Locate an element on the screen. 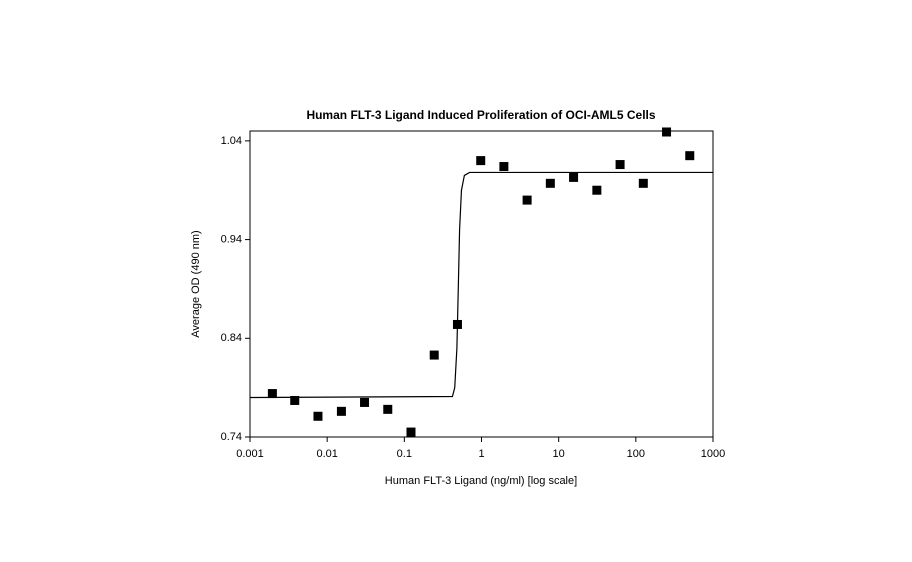 This screenshot has width=912, height=562. x-tick-label: 100 is located at coordinates (636, 454).